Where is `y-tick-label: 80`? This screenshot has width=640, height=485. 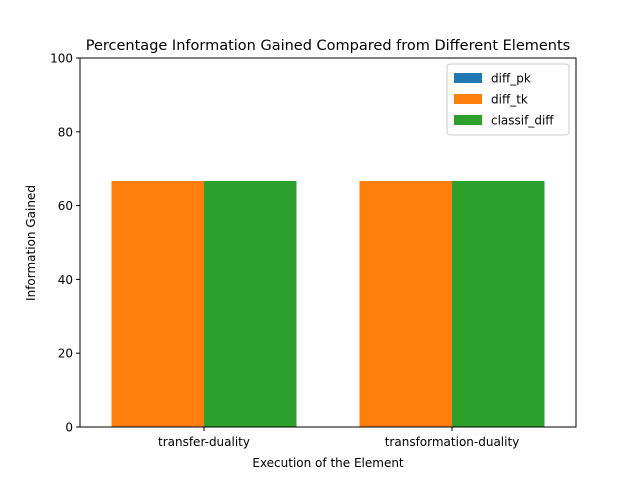
y-tick-label: 80 is located at coordinates (65, 132).